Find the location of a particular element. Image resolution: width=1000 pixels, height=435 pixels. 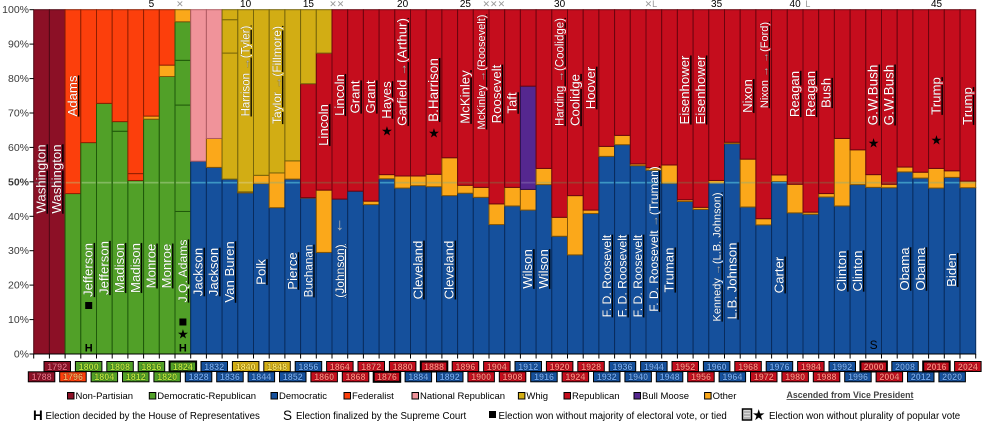

svg-text: 1892 is located at coordinates (450, 377).